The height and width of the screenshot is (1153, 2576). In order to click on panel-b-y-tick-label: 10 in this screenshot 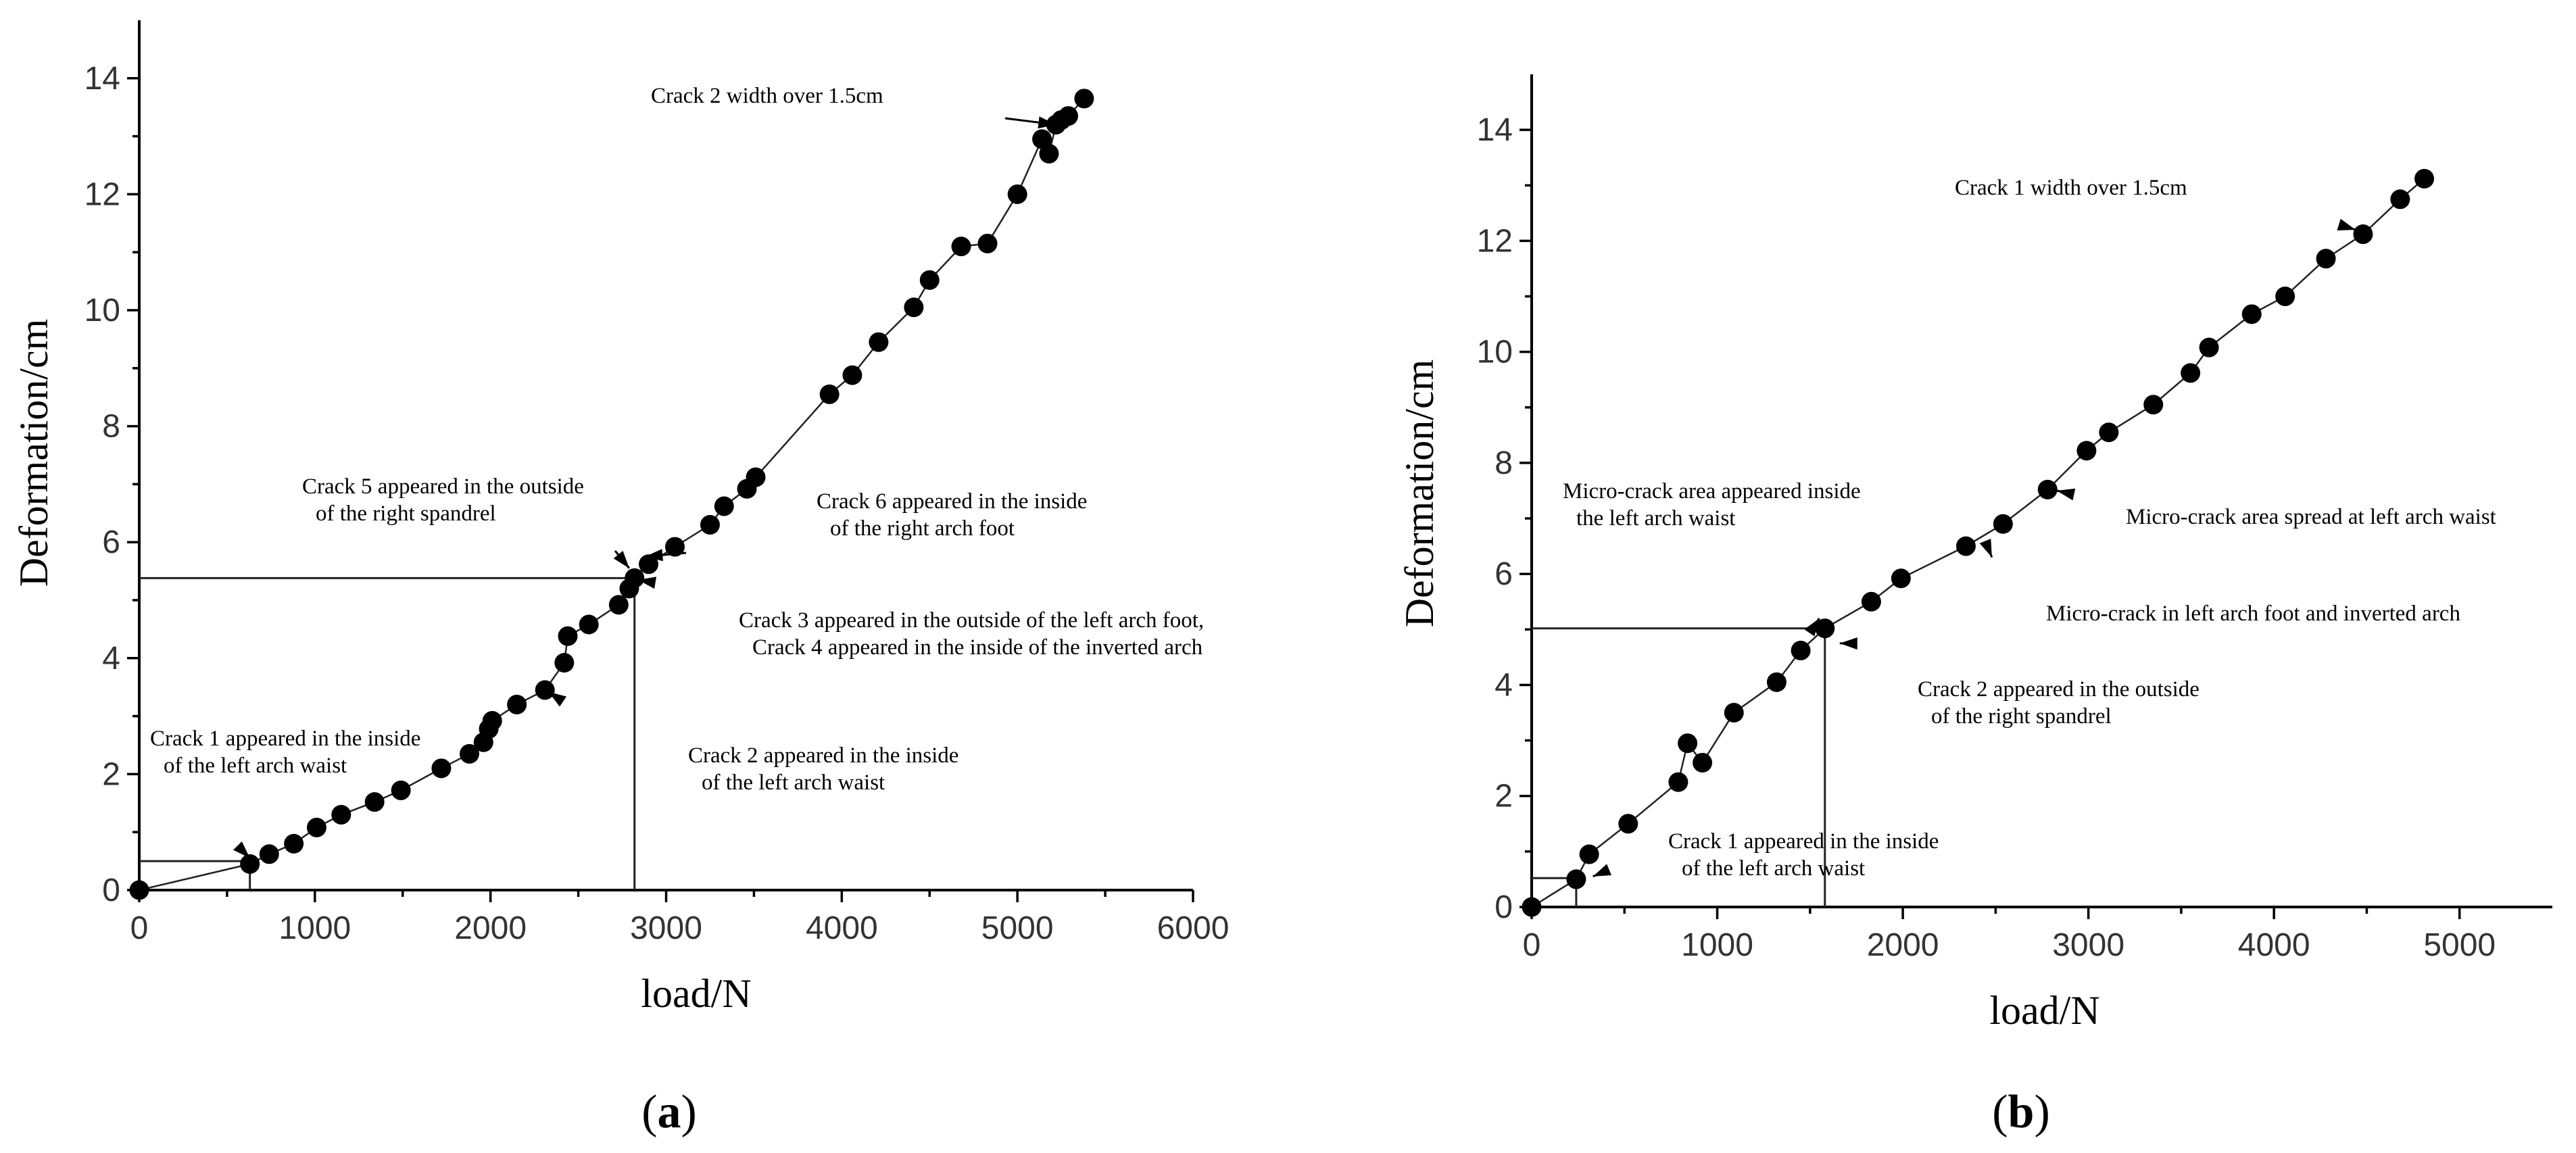, I will do `click(1495, 353)`.